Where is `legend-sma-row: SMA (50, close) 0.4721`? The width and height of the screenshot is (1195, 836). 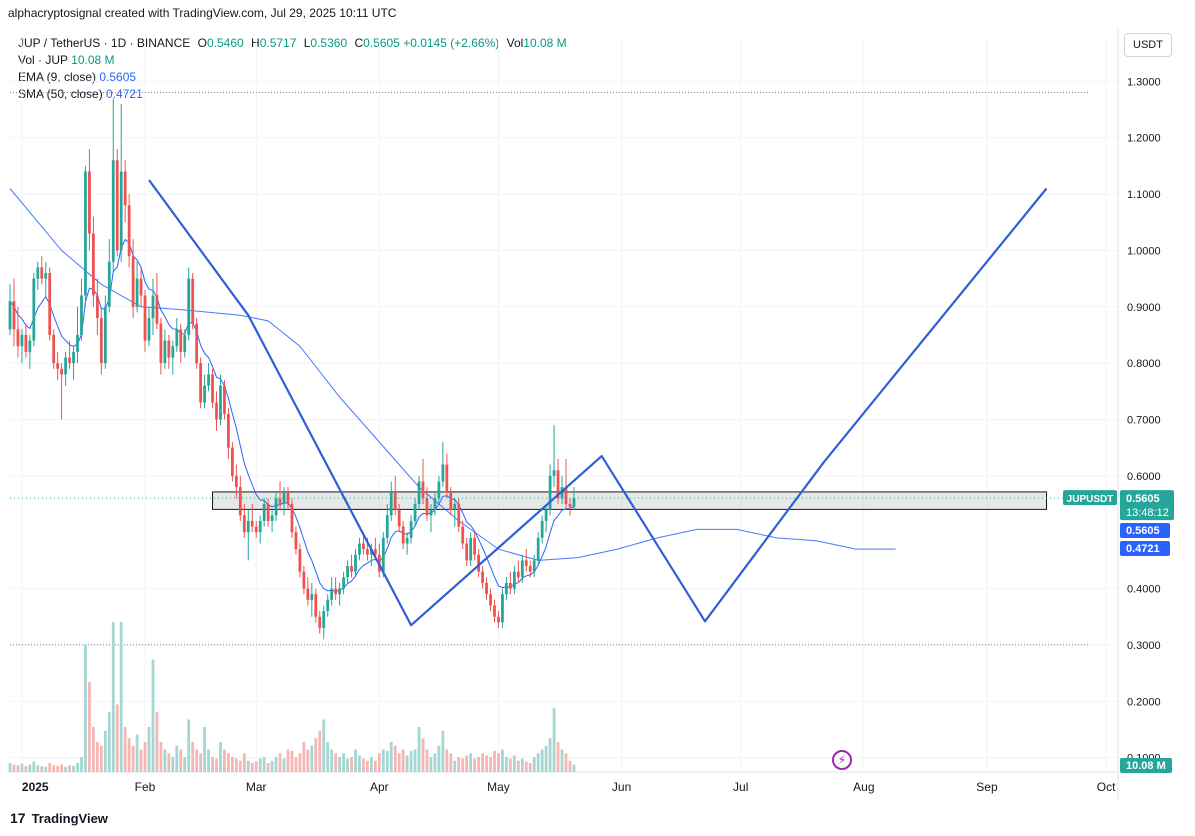
legend-sma-row: SMA (50, close) 0.4721 is located at coordinates (292, 94).